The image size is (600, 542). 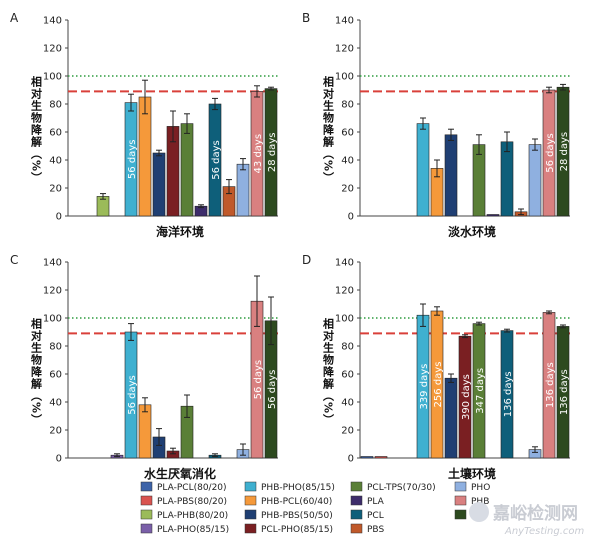 What do you see at coordinates (306, 260) in the screenshot?
I see `panel-label: D` at bounding box center [306, 260].